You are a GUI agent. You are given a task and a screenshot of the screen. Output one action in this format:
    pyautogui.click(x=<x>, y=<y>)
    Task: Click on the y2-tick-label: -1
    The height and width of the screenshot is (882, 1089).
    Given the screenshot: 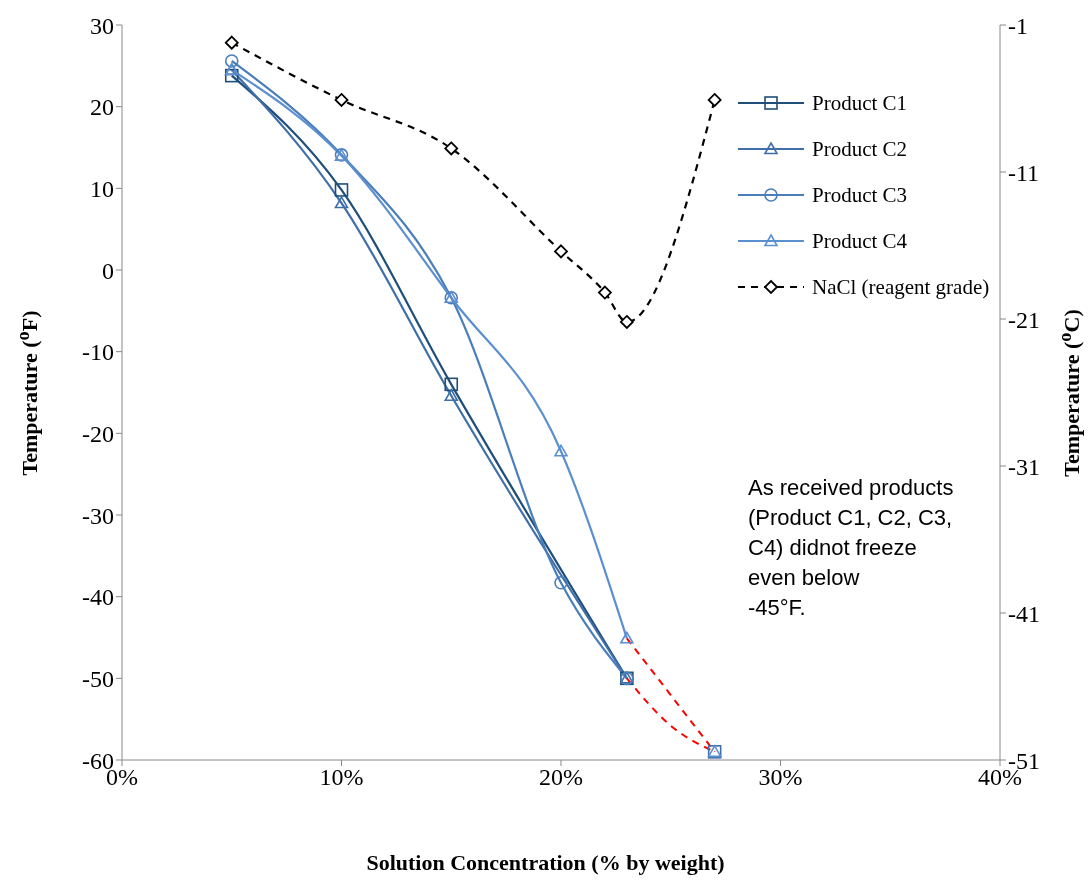 What is the action you would take?
    pyautogui.click(x=1018, y=25)
    